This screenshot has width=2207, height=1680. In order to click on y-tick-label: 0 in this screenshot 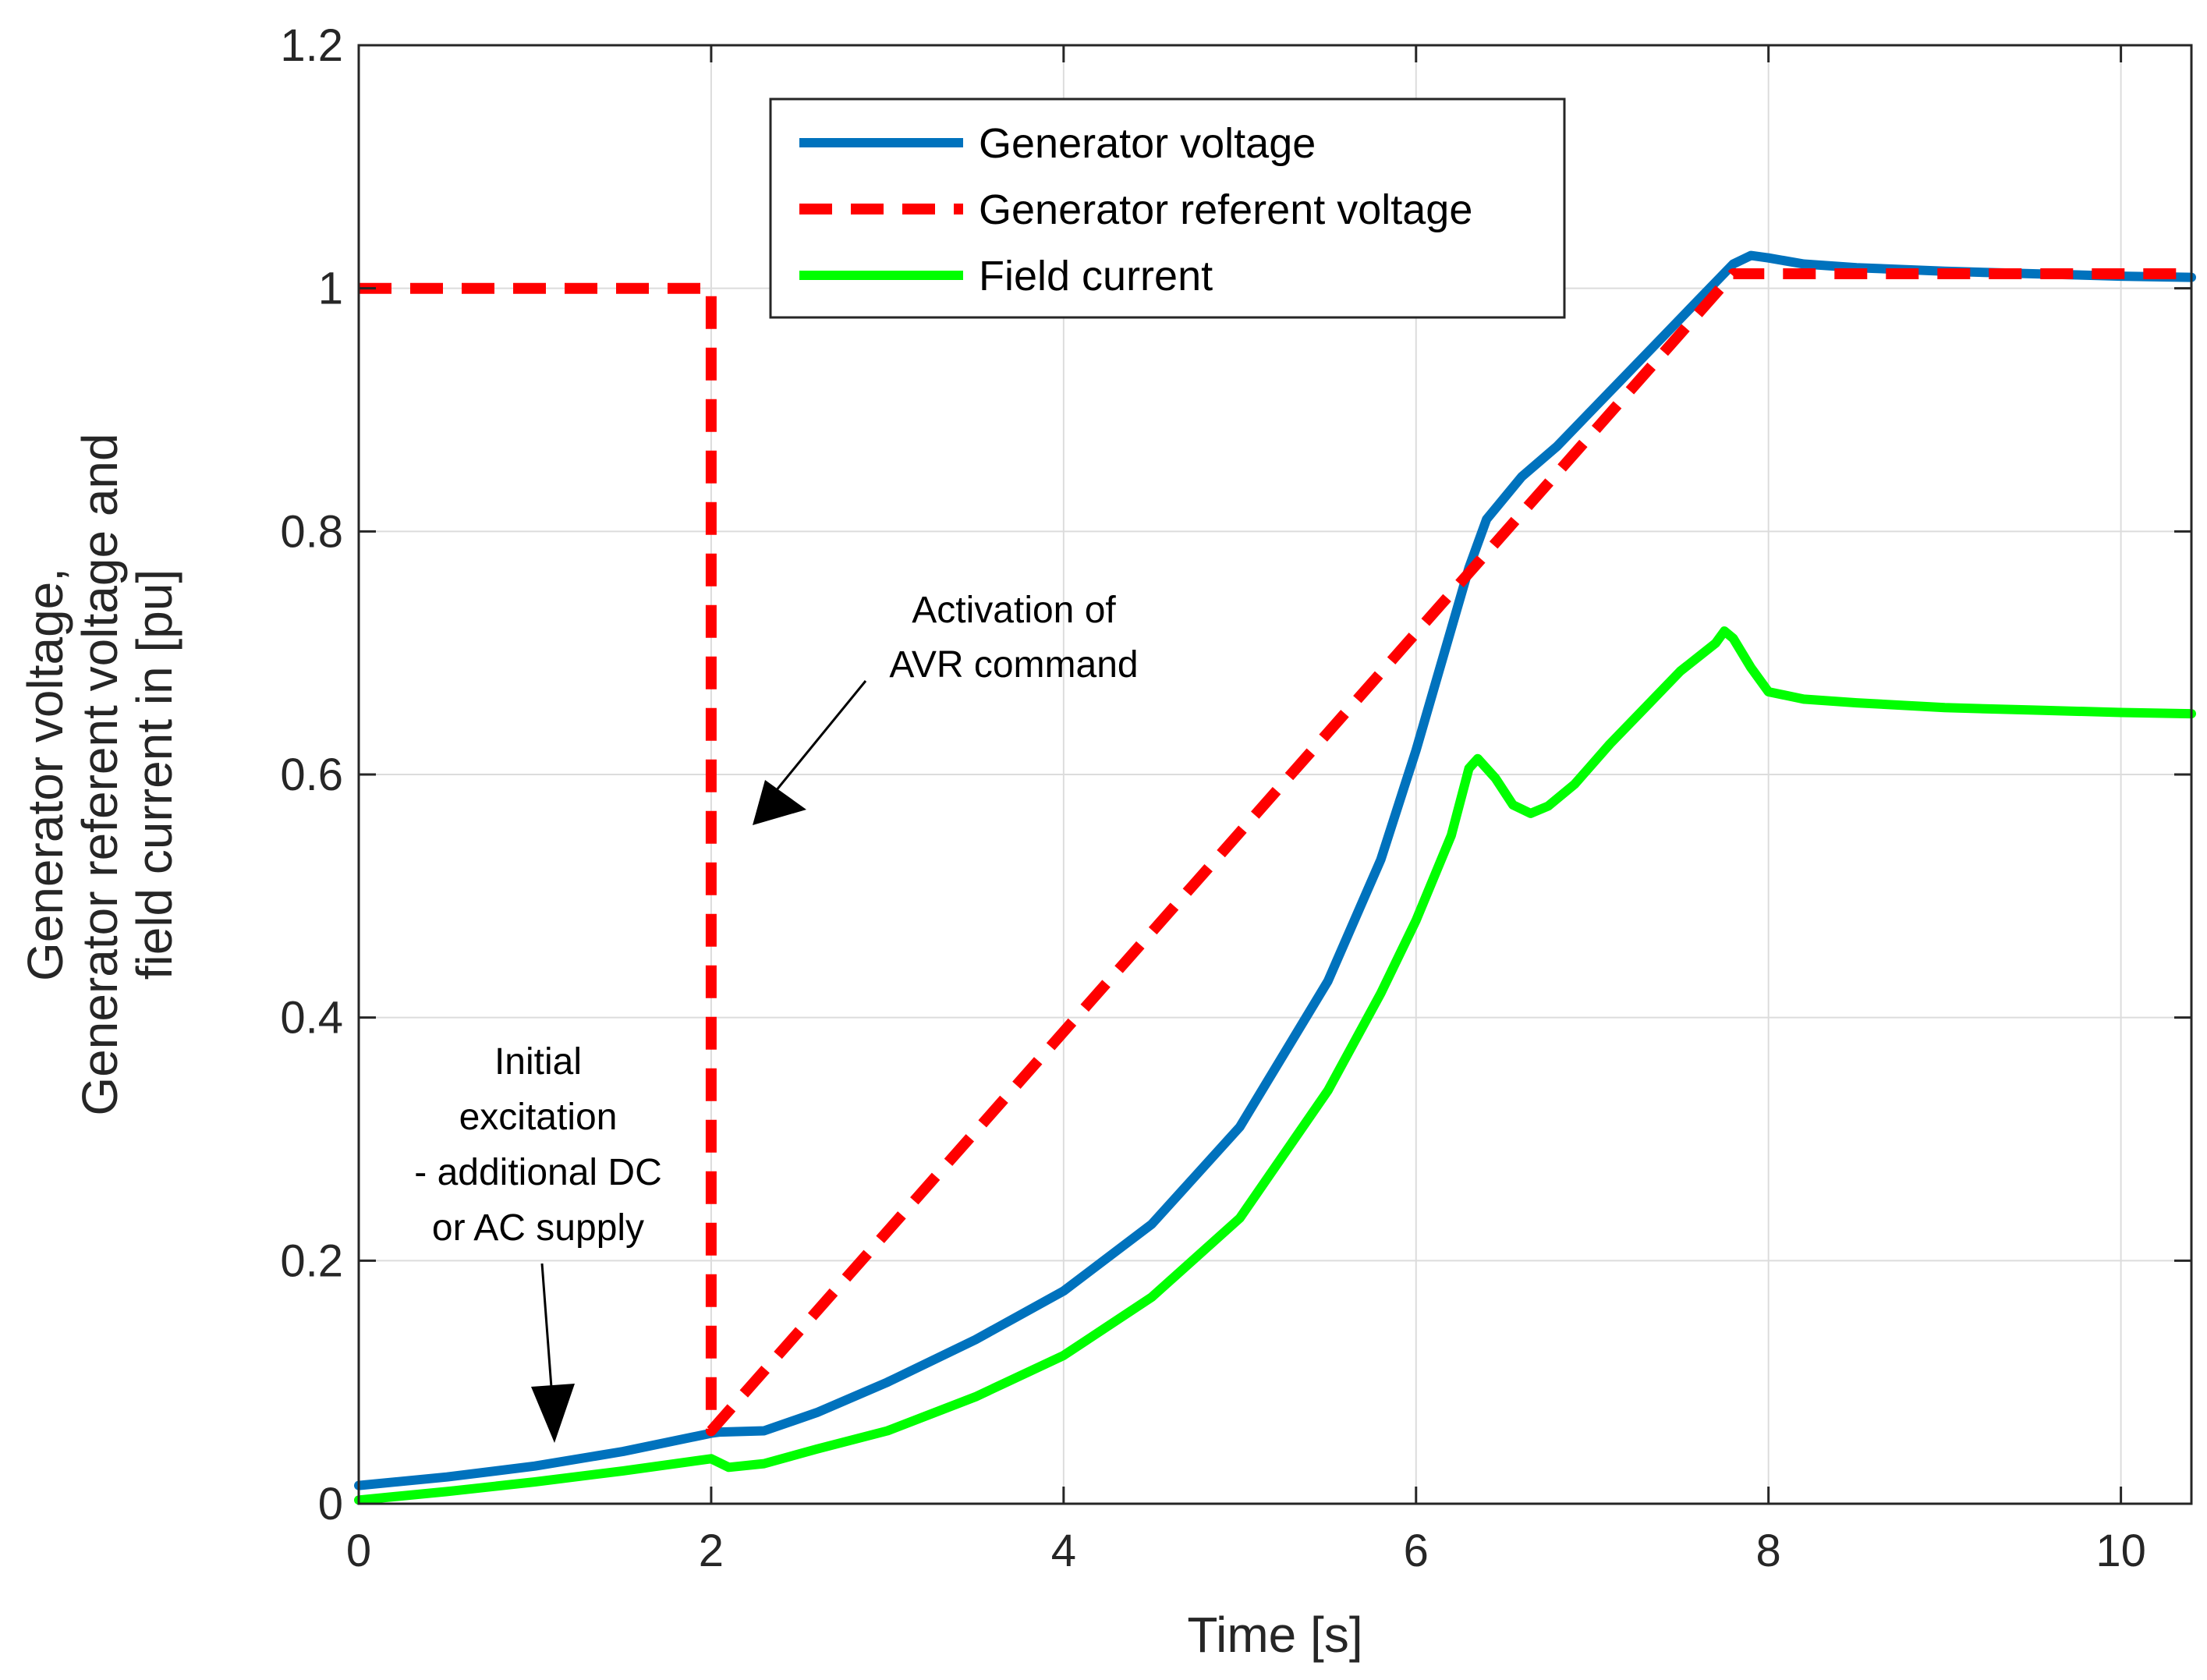, I will do `click(330, 1504)`.